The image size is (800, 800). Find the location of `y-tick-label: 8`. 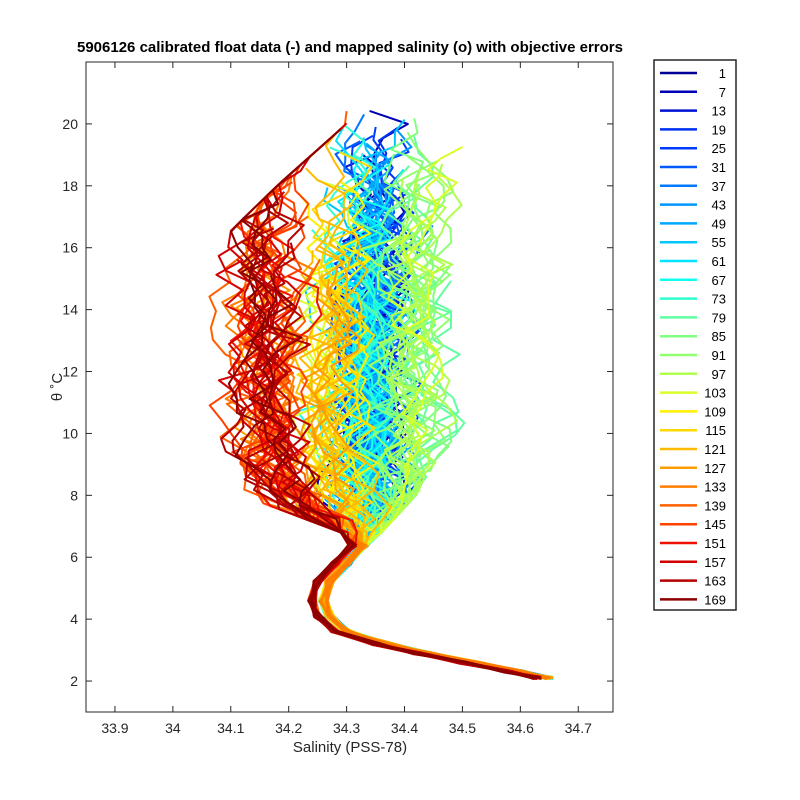

y-tick-label: 8 is located at coordinates (74, 495).